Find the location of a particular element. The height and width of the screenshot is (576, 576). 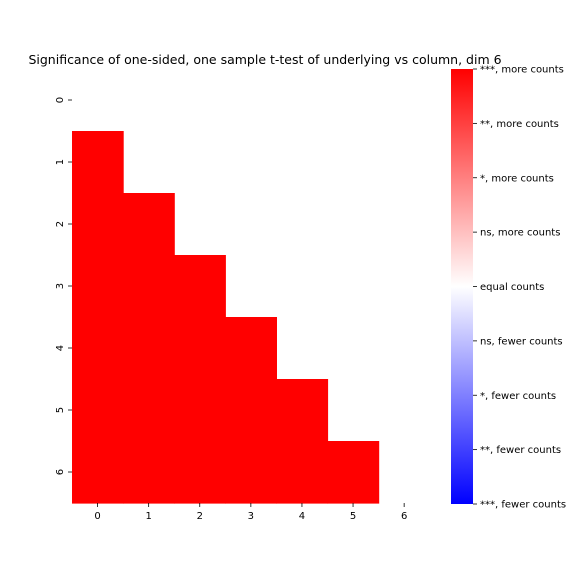

y-tick-label: 4 is located at coordinates (60, 348).